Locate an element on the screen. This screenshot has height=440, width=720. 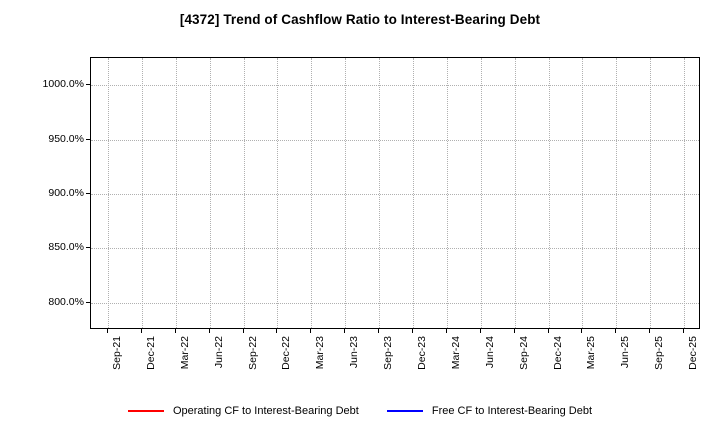
y-tick-label: 900.0% is located at coordinates (66, 193).